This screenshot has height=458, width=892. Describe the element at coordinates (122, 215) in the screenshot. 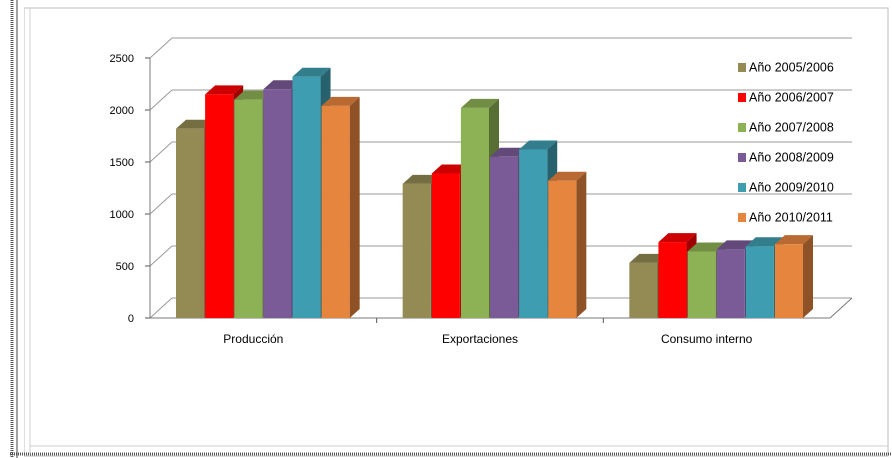

I see `y-tick-label: 1000` at that location.